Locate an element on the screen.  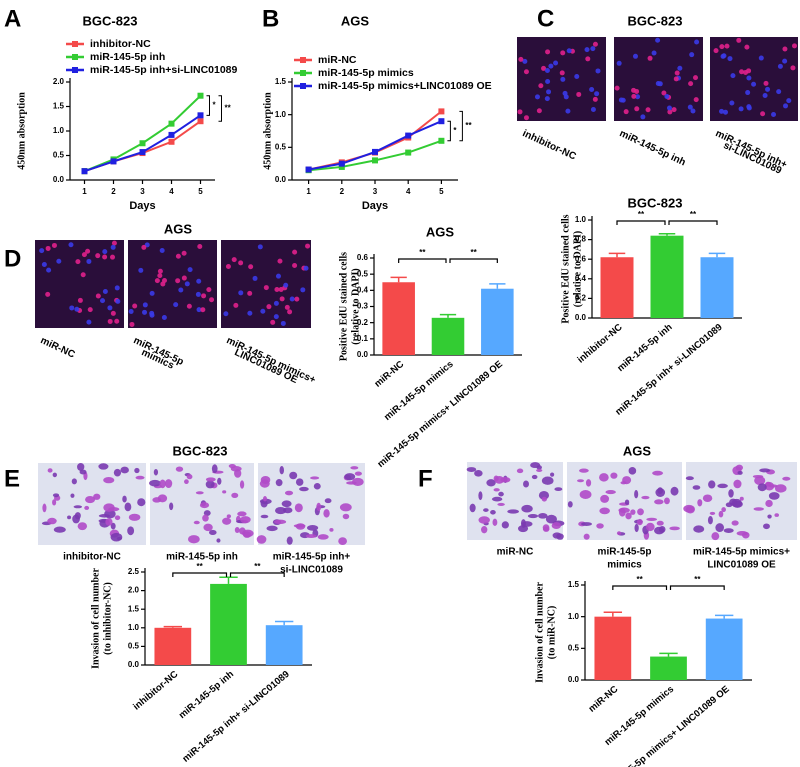
significance-label: * is located at coordinates (455, 130).